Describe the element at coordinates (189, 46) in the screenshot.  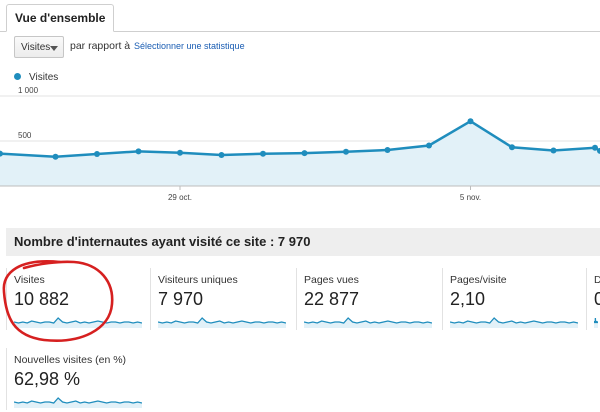
I see `select-stat-link: Sélectionner une statistique` at that location.